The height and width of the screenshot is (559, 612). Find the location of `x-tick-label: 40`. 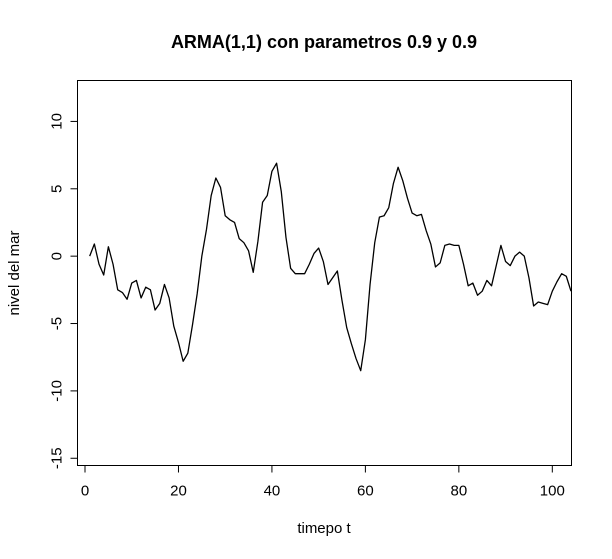

x-tick-label: 40 is located at coordinates (272, 491).